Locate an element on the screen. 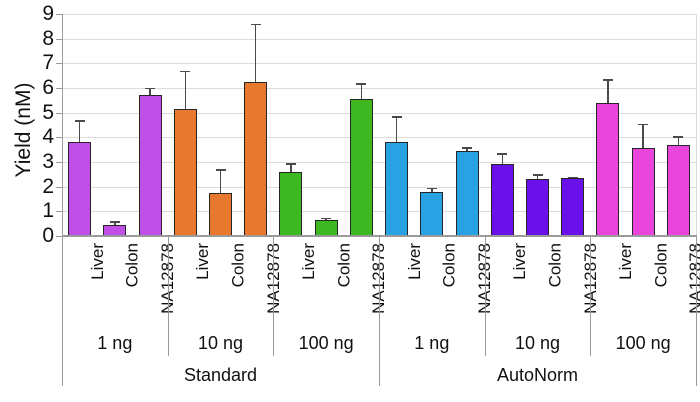 Image resolution: width=700 pixels, height=402 pixels. y-tick-label: 7 is located at coordinates (48, 63).